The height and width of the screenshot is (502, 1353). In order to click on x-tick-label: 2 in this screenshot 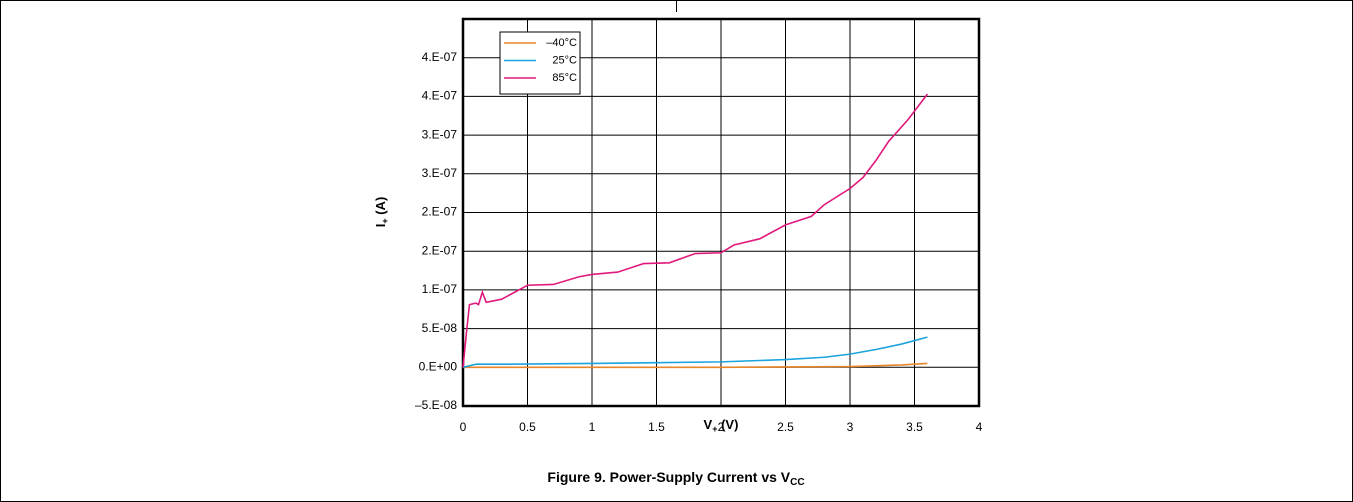, I will do `click(721, 427)`.